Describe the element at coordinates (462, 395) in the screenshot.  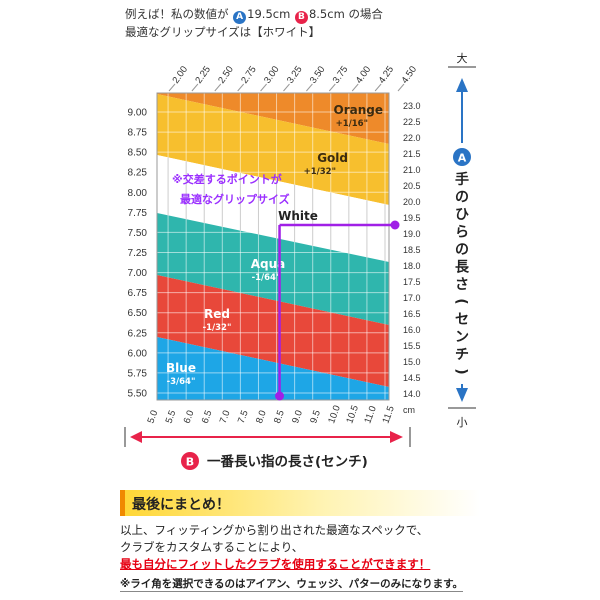
I see `right-arrow-down-head` at that location.